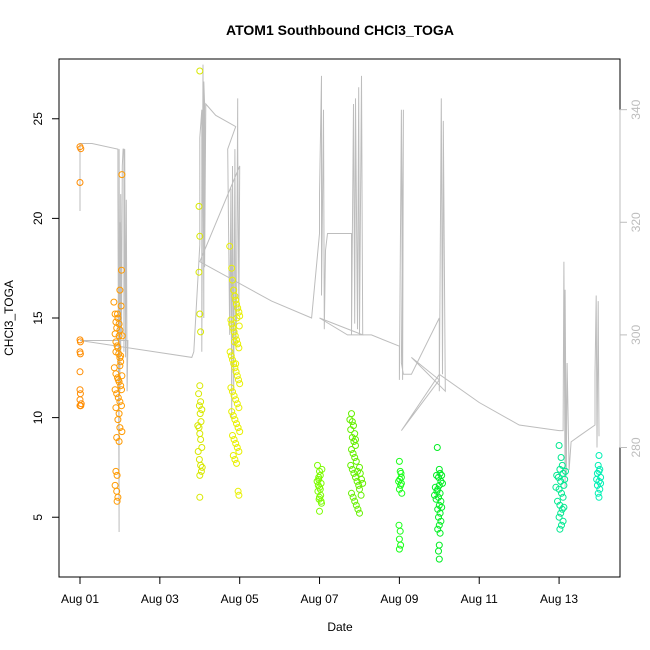 This screenshot has width=650, height=650. I want to click on x-tick-label: Aug 07, so click(320, 599).